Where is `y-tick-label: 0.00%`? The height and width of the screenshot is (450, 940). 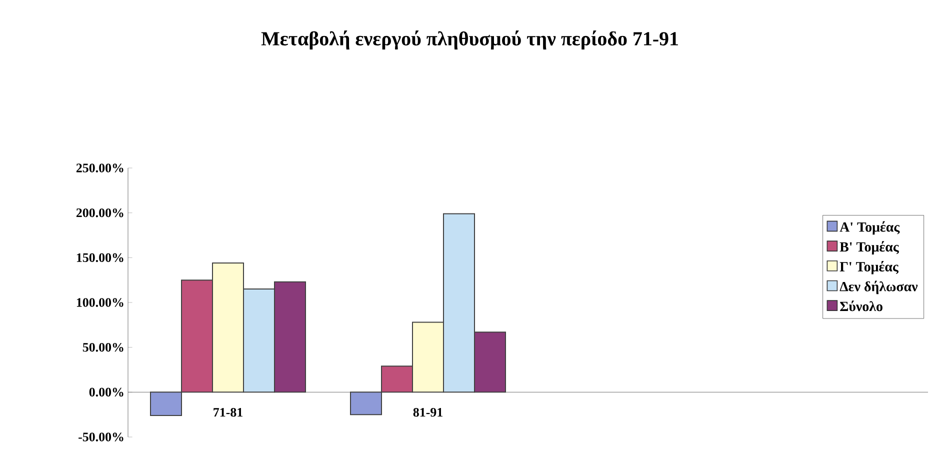 y-tick-label: 0.00% is located at coordinates (106, 392).